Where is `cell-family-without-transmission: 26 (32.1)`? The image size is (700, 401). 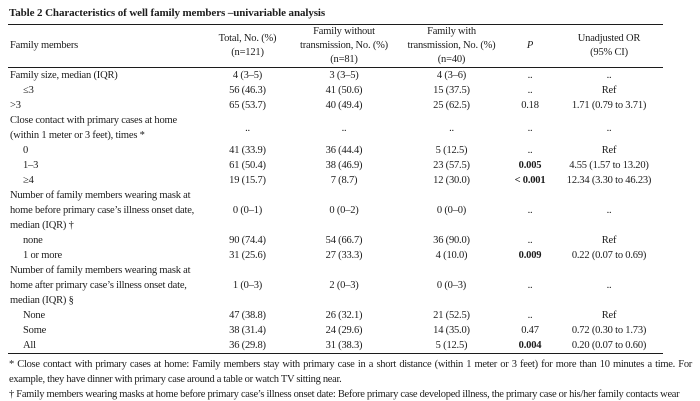
cell-family-without-transmission: 26 (32.1) is located at coordinates (344, 315).